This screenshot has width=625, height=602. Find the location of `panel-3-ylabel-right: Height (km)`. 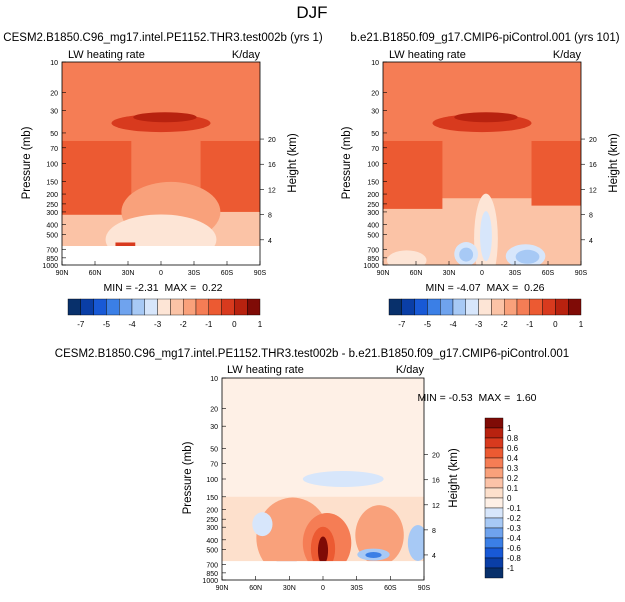

panel-3-ylabel-right: Height (km) is located at coordinates (454, 478).